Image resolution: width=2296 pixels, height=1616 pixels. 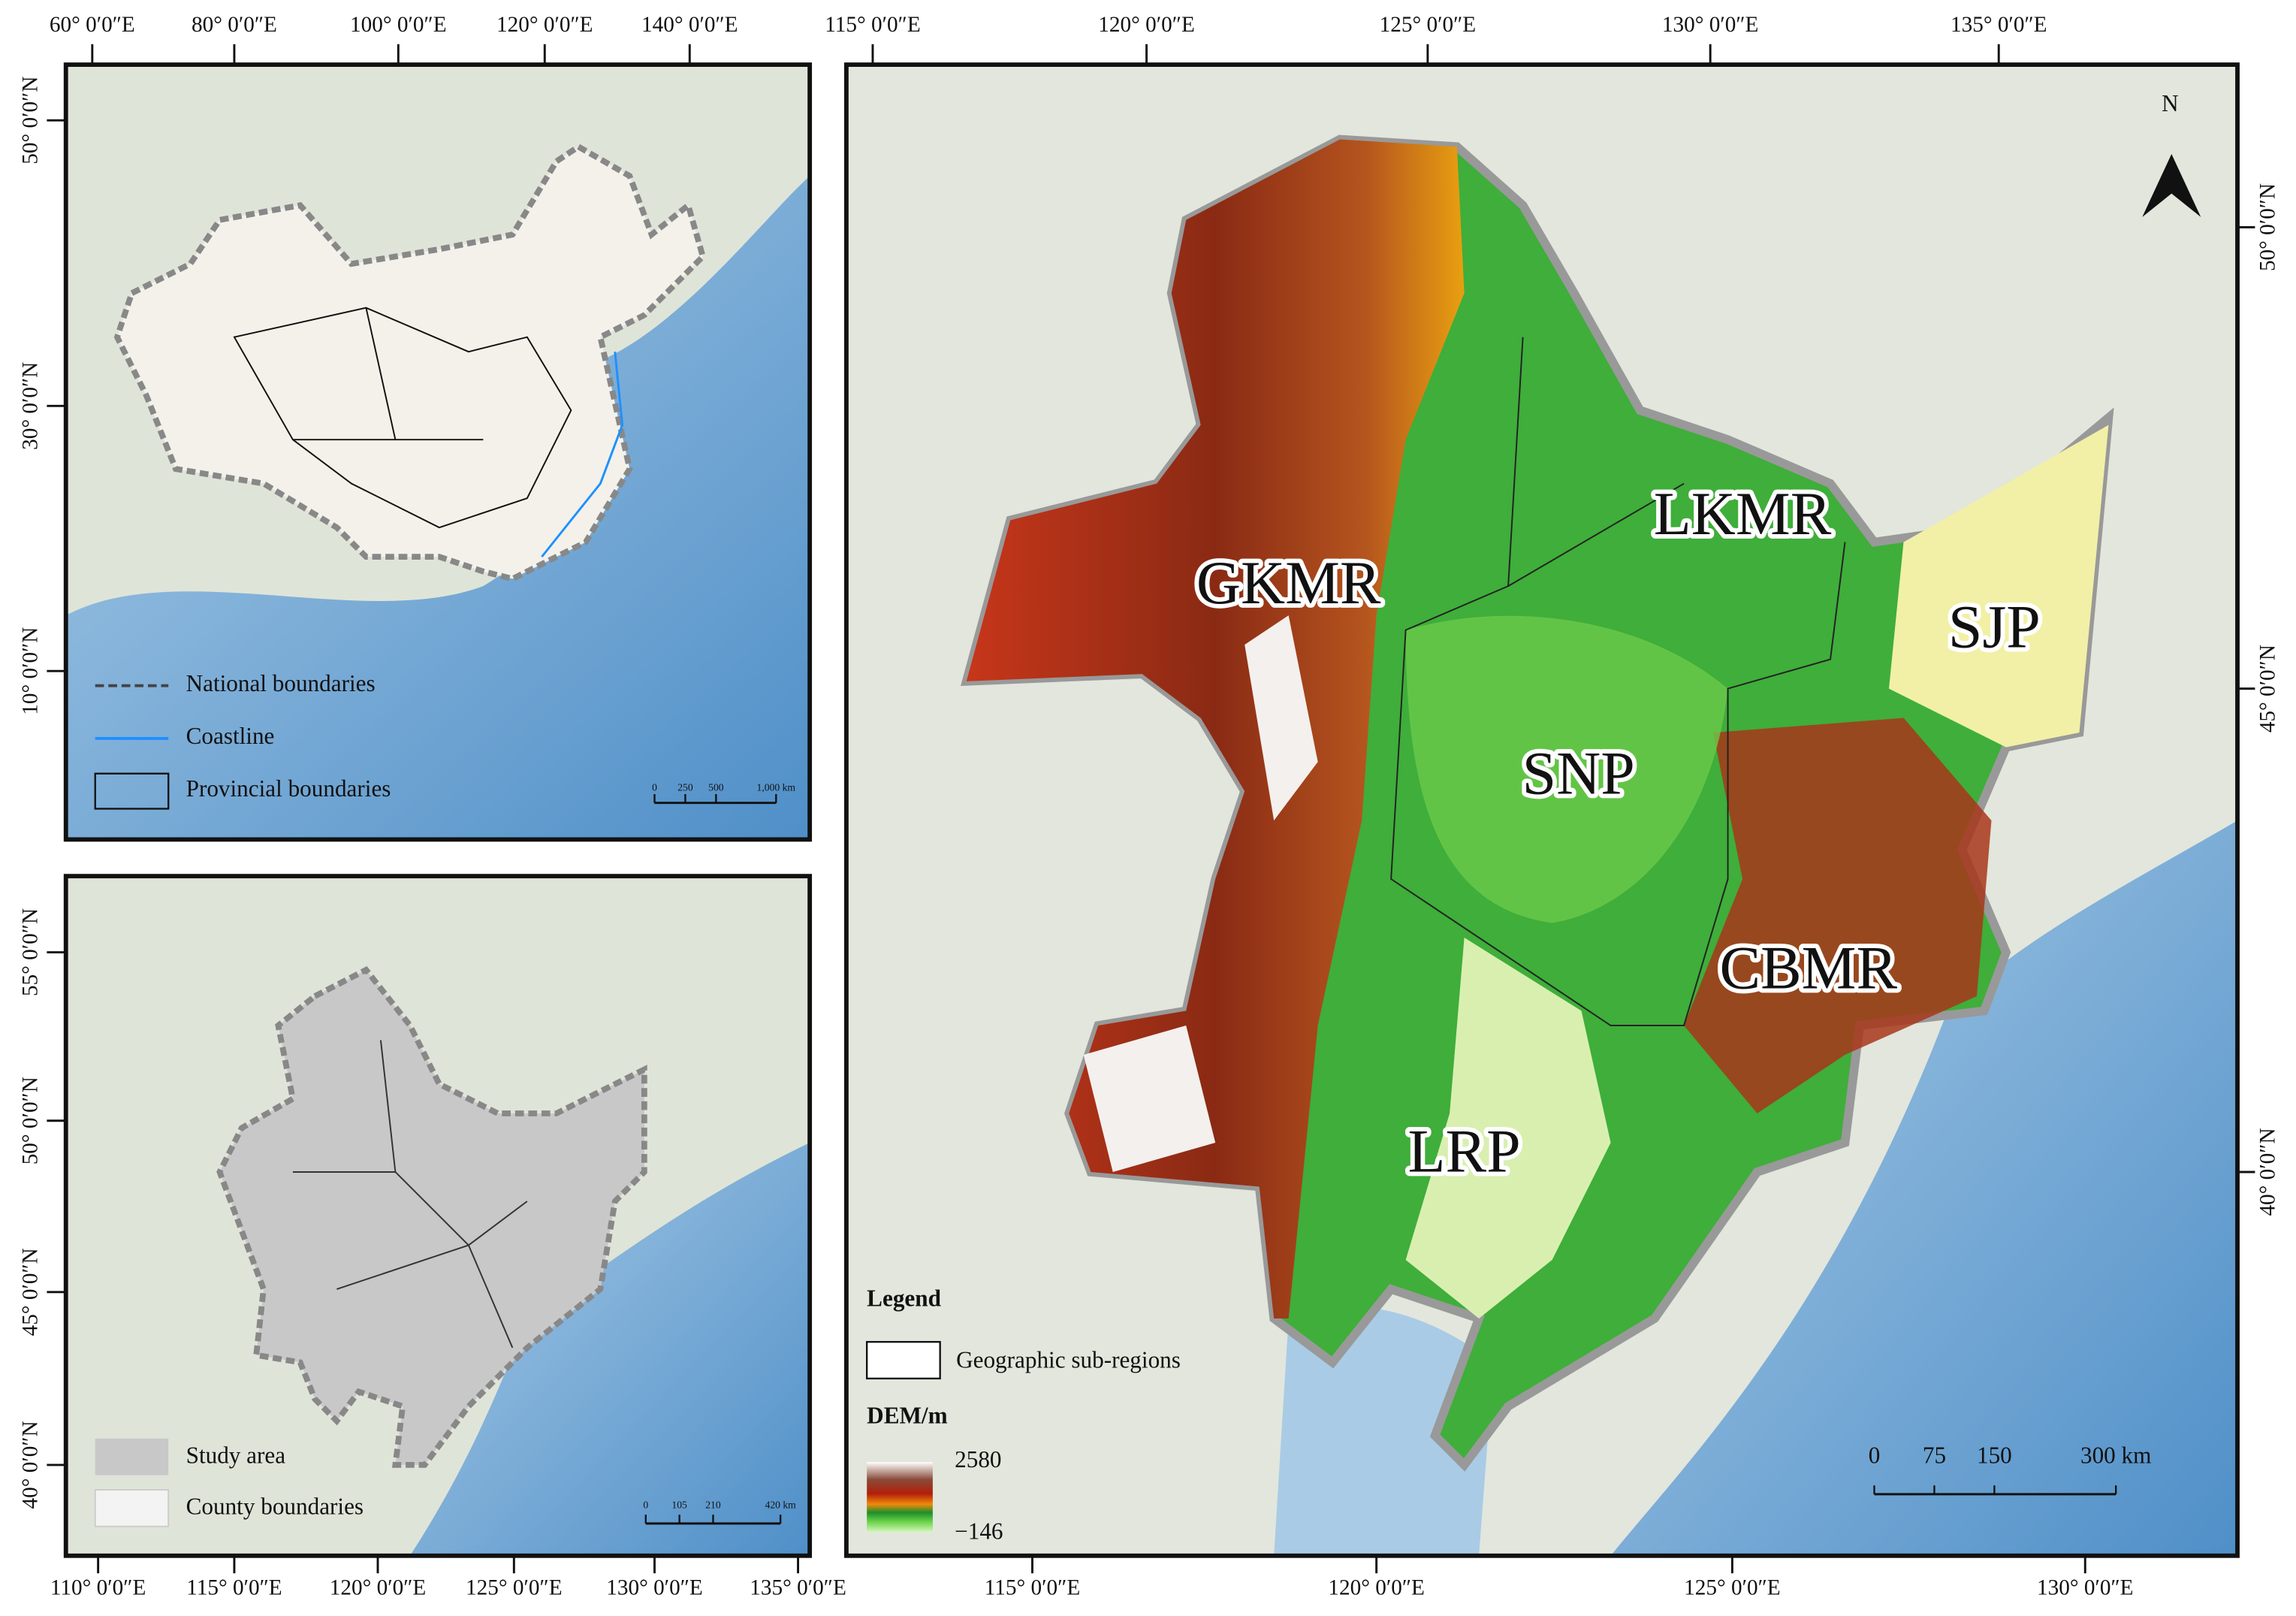 I want to click on dem-label: −146, so click(x=979, y=1531).